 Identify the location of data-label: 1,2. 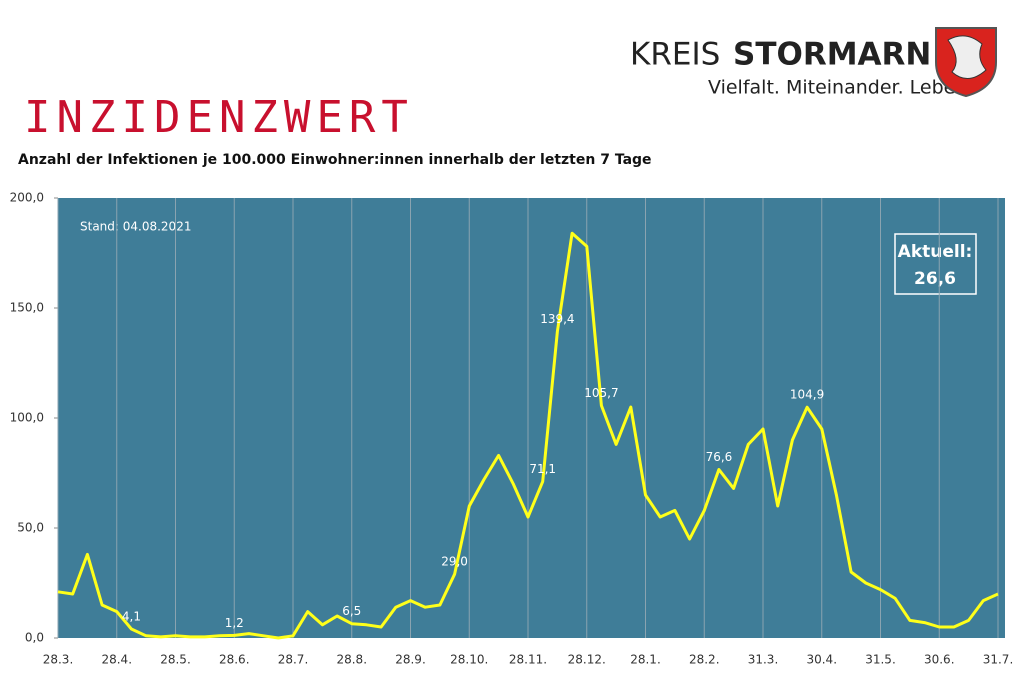
(234, 623).